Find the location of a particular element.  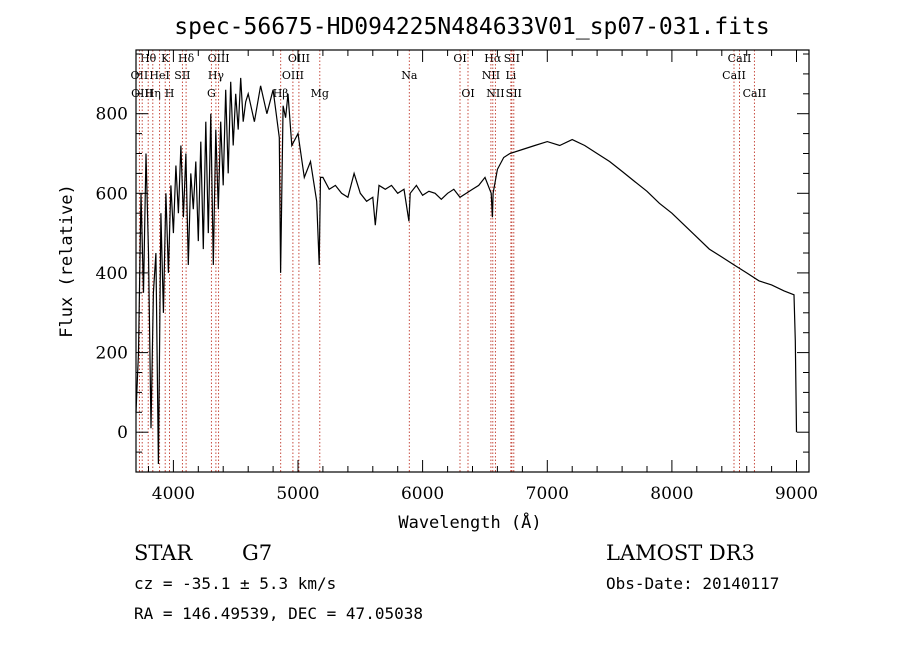

y-tick-label-4: 800 is located at coordinates (112, 115).